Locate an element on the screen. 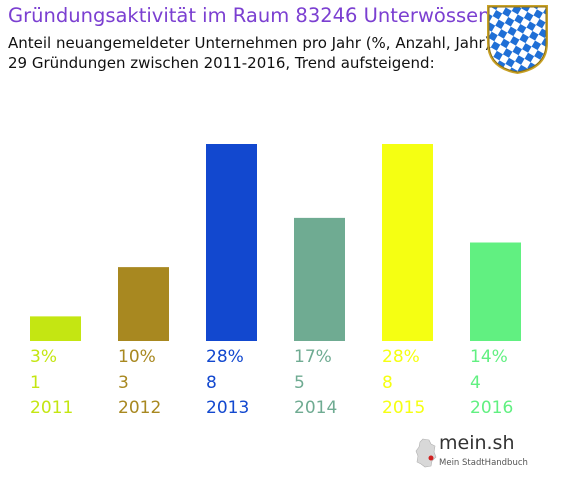 The width and height of the screenshot is (562, 482). count-label-2013: 8 is located at coordinates (211, 383).